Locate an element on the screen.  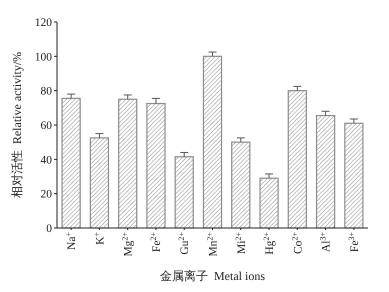
y-tick-label: 20 is located at coordinates (46, 194).